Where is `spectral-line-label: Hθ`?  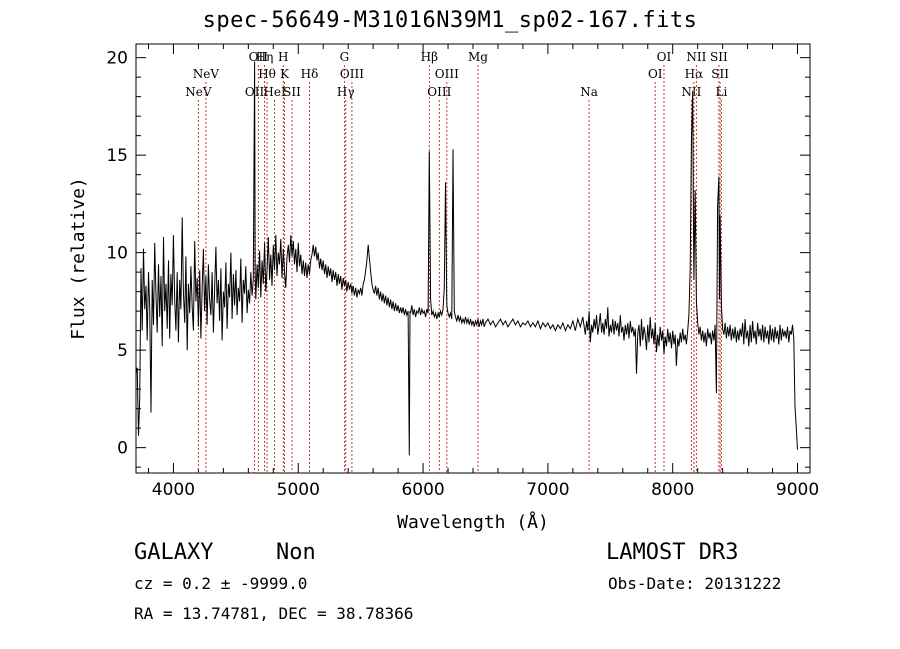 spectral-line-label: Hθ is located at coordinates (267, 74).